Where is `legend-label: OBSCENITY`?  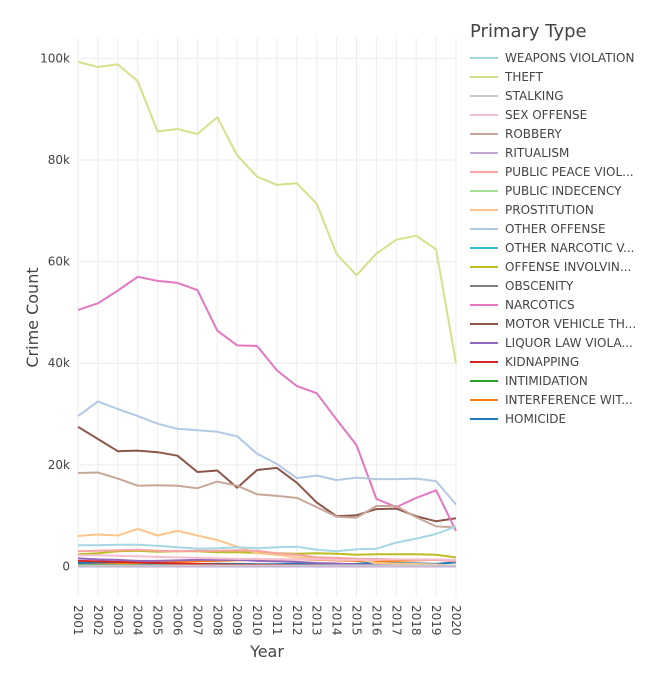 legend-label: OBSCENITY is located at coordinates (539, 286).